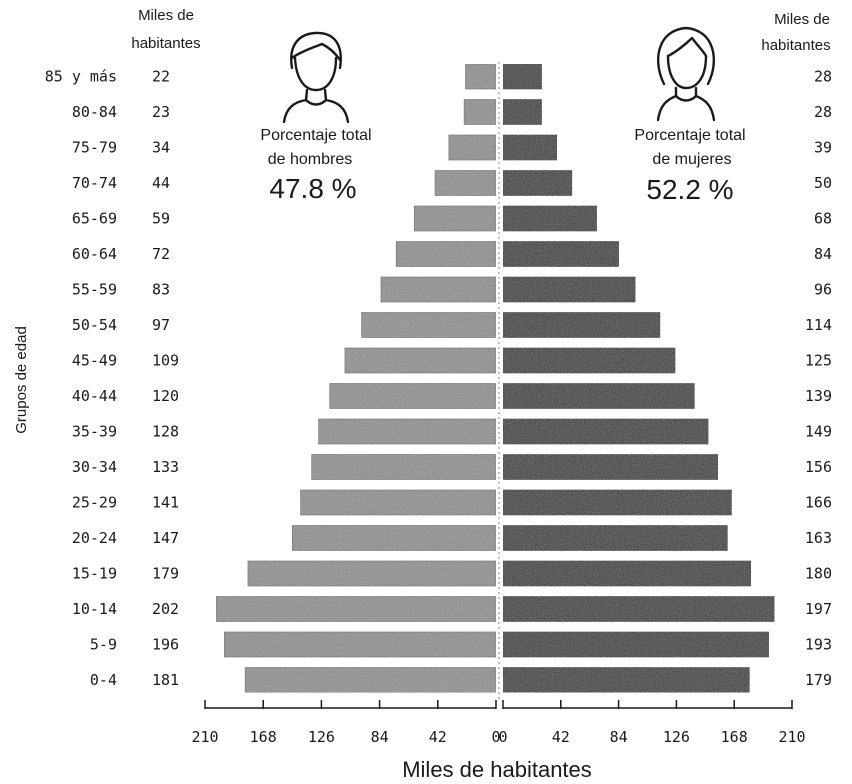  What do you see at coordinates (165, 361) in the screenshot?
I see `male-value-label: 109` at bounding box center [165, 361].